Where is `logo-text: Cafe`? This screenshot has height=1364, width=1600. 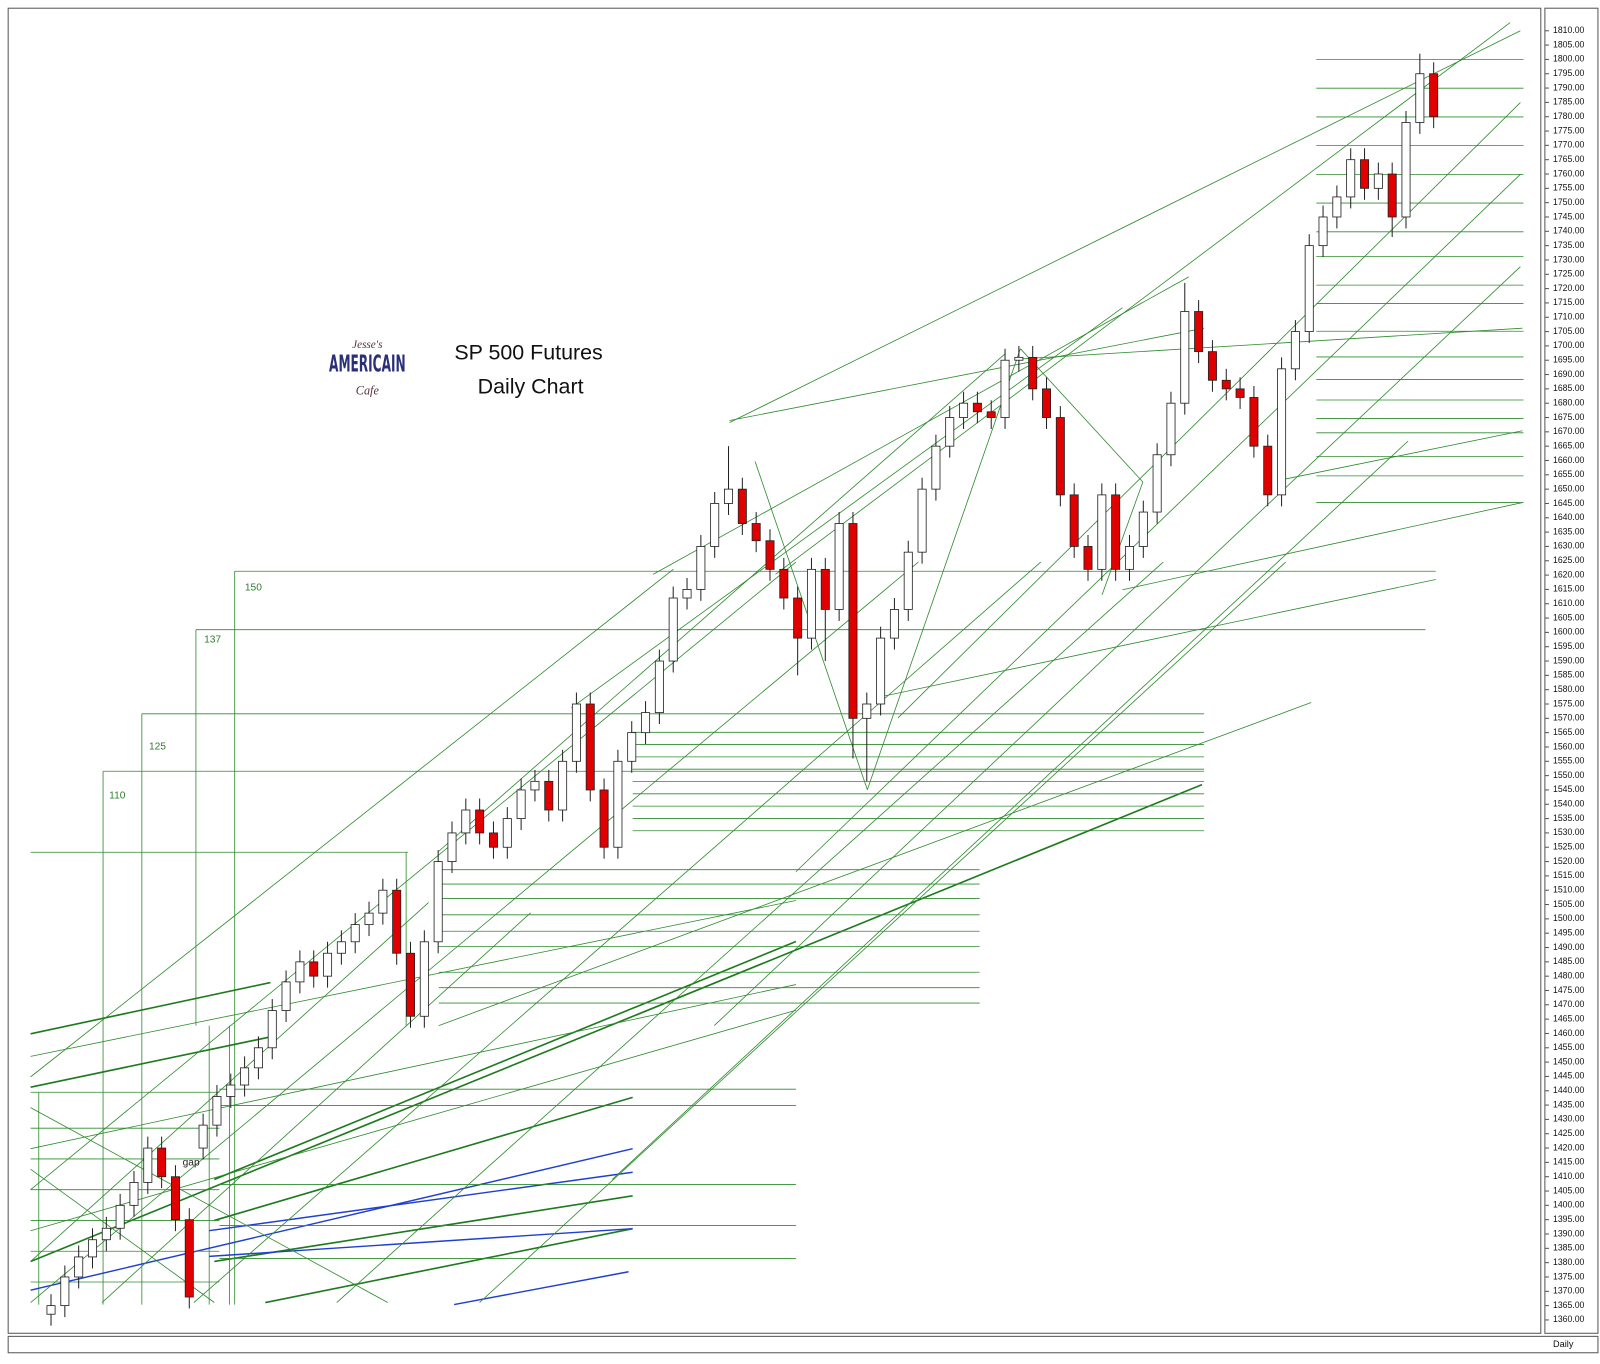
logo-text: Cafe is located at coordinates (368, 391).